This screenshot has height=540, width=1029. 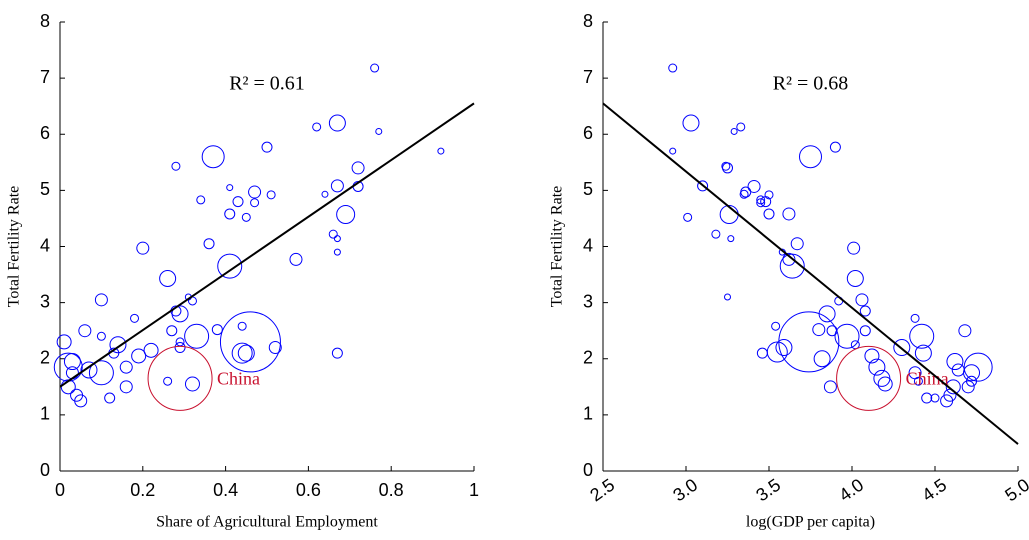 What do you see at coordinates (588, 414) in the screenshot?
I see `y-tick-label: 1` at bounding box center [588, 414].